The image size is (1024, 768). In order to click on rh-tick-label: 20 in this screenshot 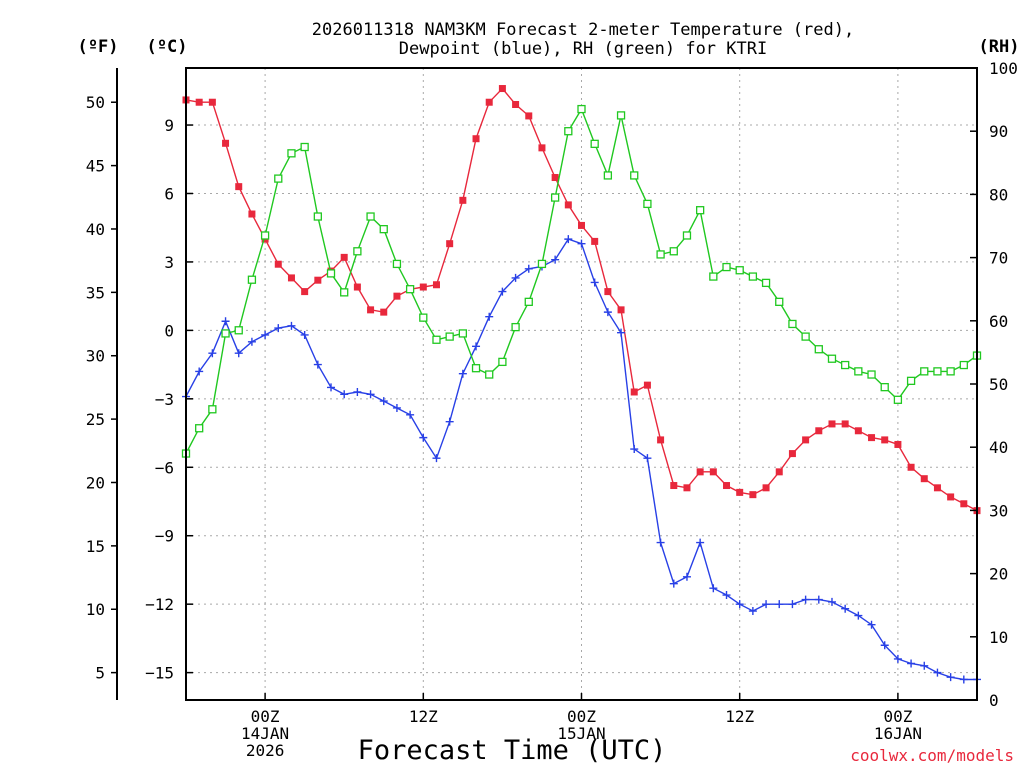, I will do `click(998, 574)`.